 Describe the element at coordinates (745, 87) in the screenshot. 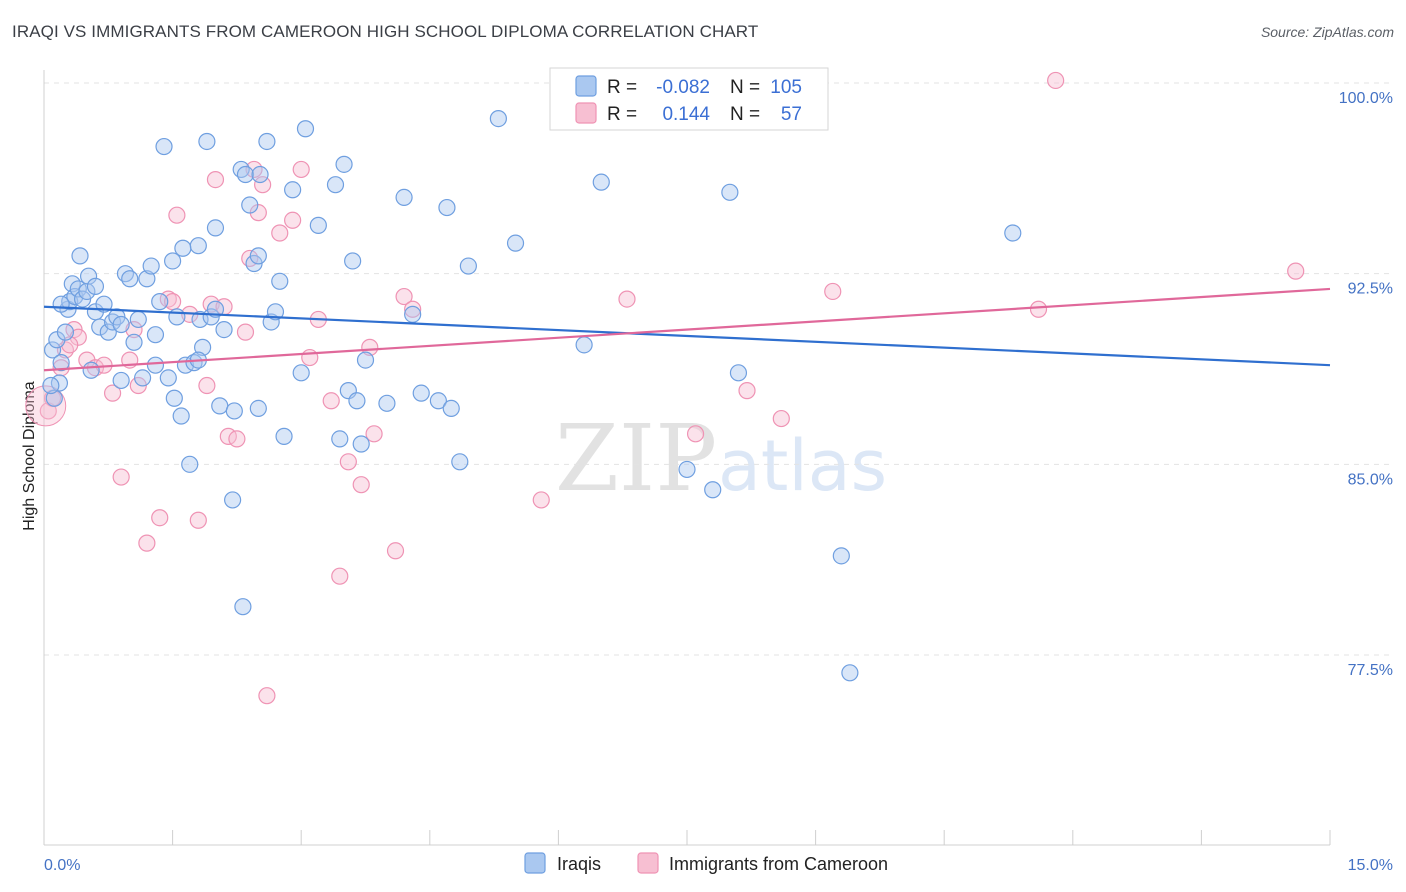

I see `legend-n-label-1: N =` at that location.